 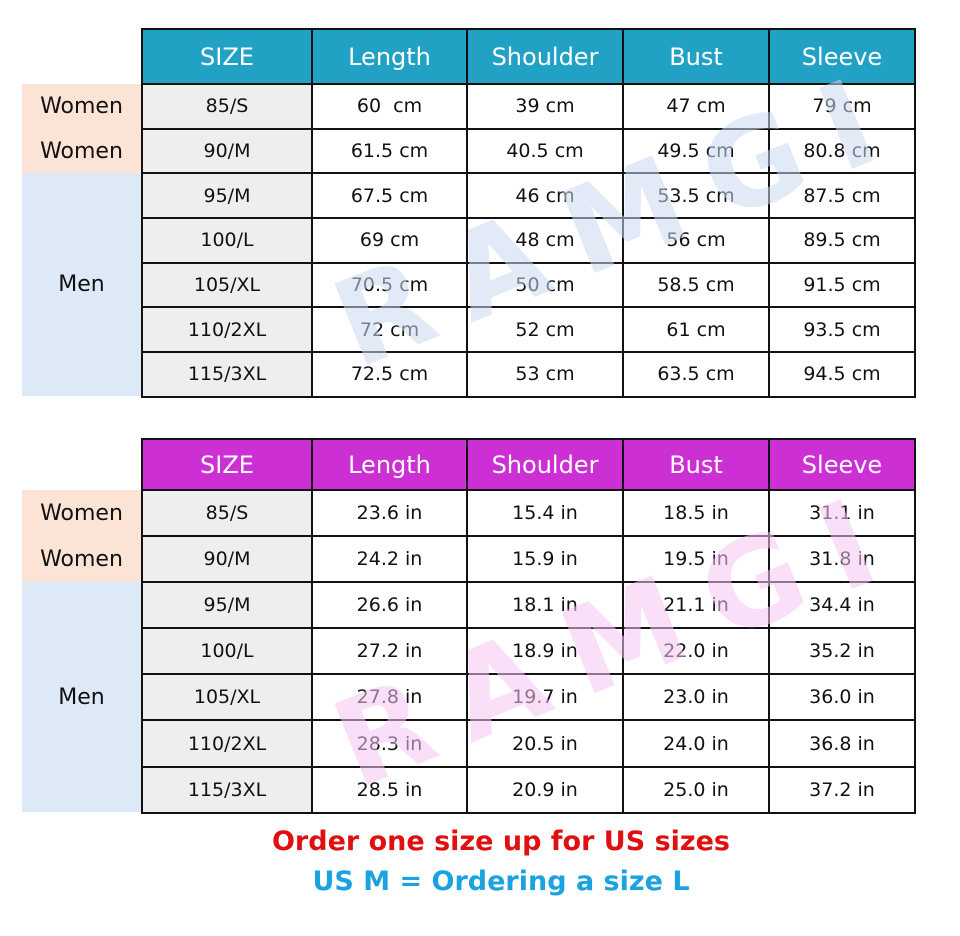 What do you see at coordinates (545, 106) in the screenshot?
I see `measurement-cell: 39 cm` at bounding box center [545, 106].